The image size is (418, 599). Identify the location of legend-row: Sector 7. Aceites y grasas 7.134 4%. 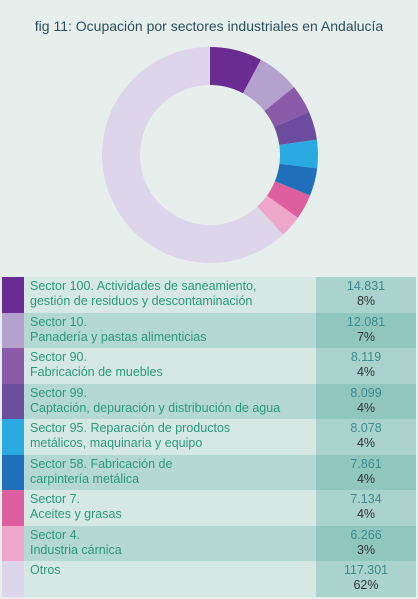
(209, 508).